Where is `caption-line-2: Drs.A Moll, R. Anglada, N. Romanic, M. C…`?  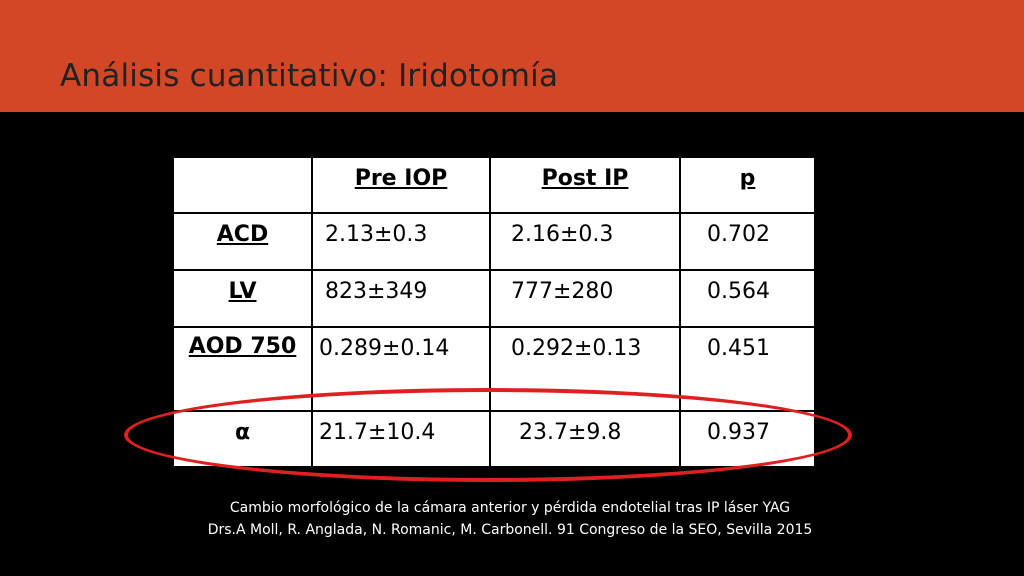 caption-line-2: Drs.A Moll, R. Anglada, N. Romanic, M. C… is located at coordinates (510, 530).